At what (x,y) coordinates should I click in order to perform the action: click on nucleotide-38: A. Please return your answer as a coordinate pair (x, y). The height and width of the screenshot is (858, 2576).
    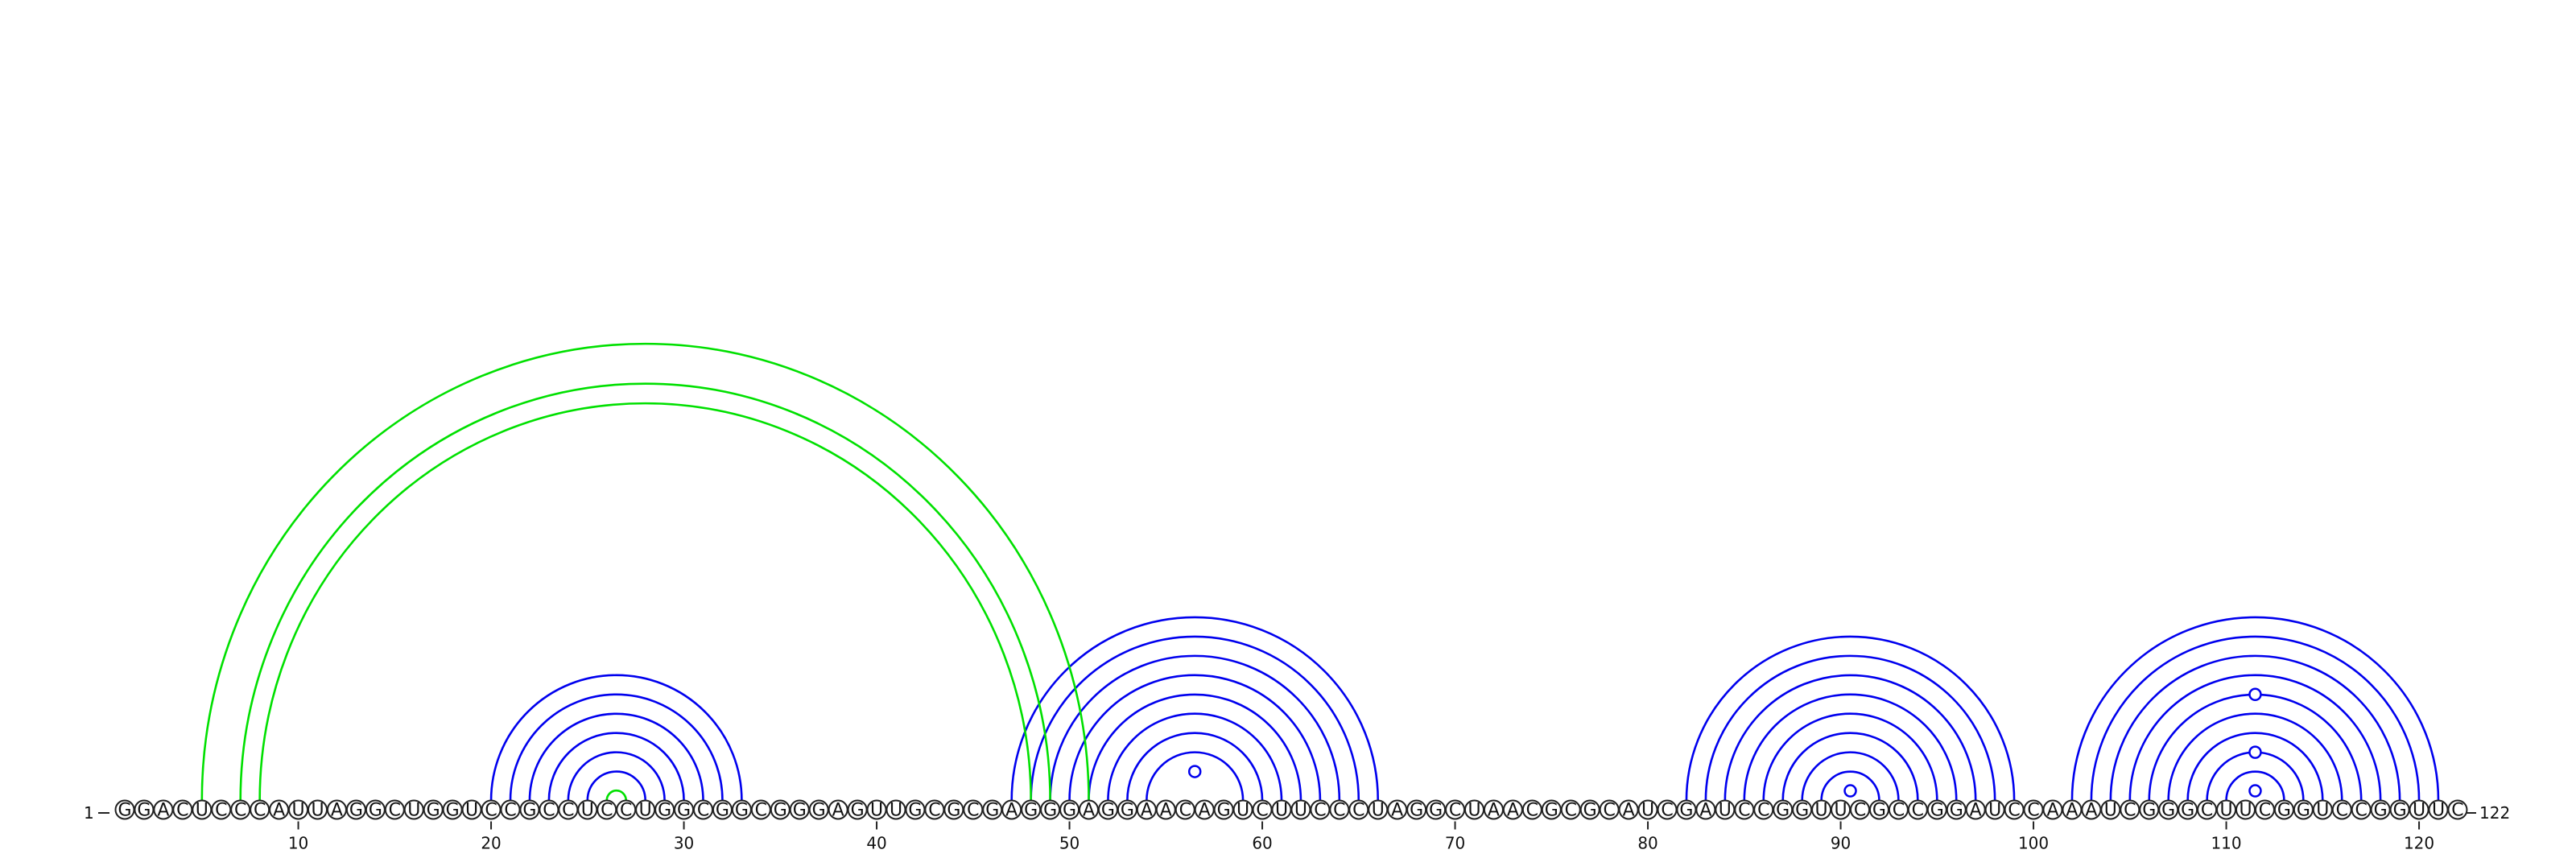
    Looking at the image, I should click on (838, 810).